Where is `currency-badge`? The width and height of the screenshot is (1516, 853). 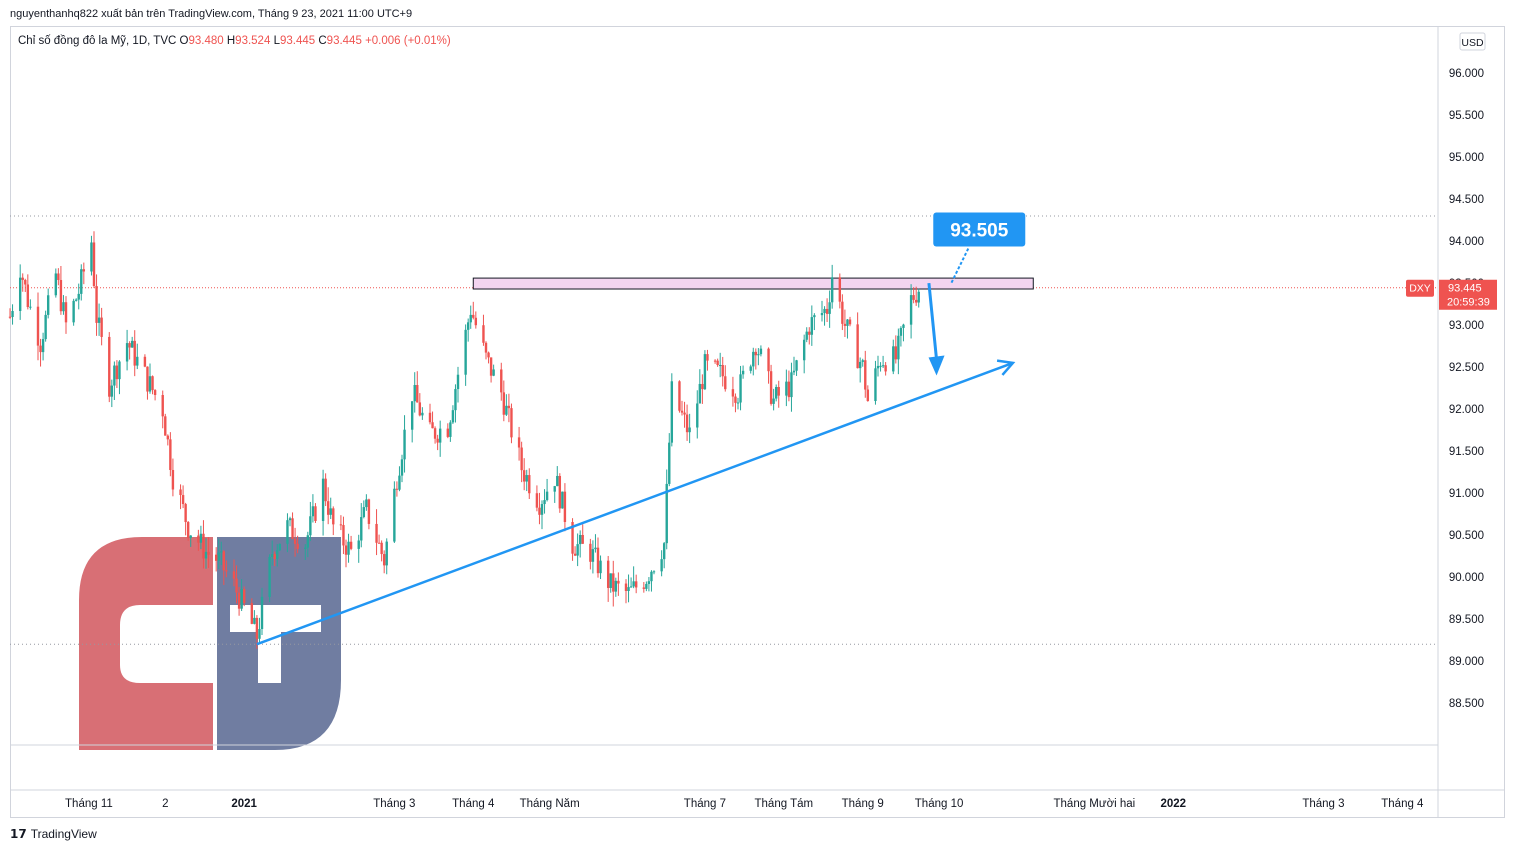
currency-badge is located at coordinates (1472, 41).